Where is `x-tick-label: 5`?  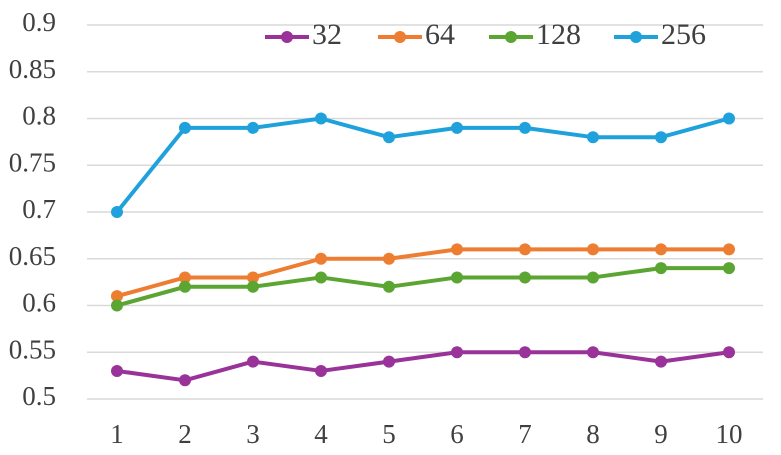
x-tick-label: 5 is located at coordinates (389, 434).